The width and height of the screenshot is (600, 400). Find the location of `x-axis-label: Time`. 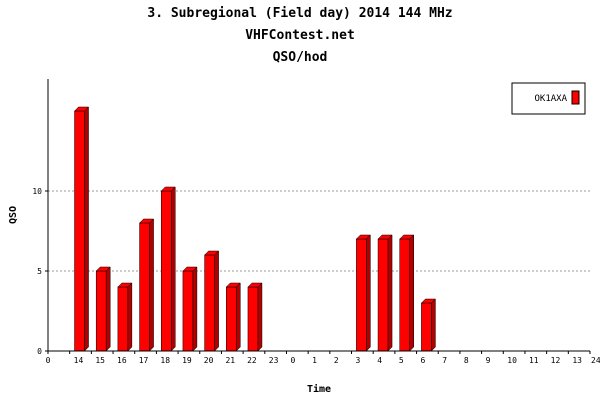

x-axis-label: Time is located at coordinates (319, 389).